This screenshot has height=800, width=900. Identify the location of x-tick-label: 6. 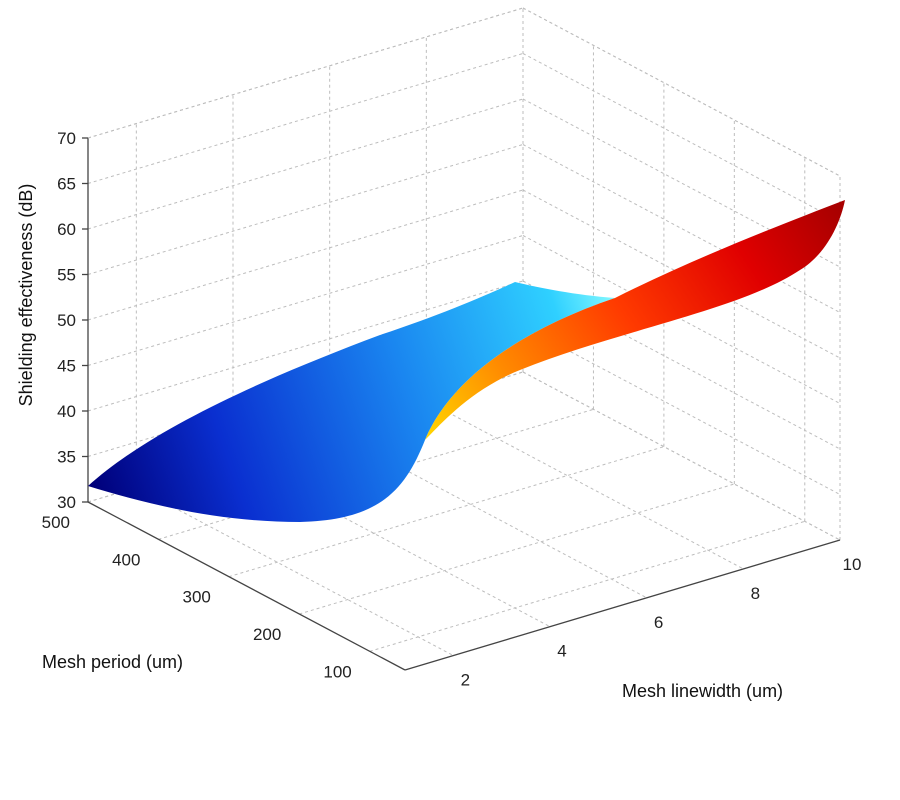
(658, 622).